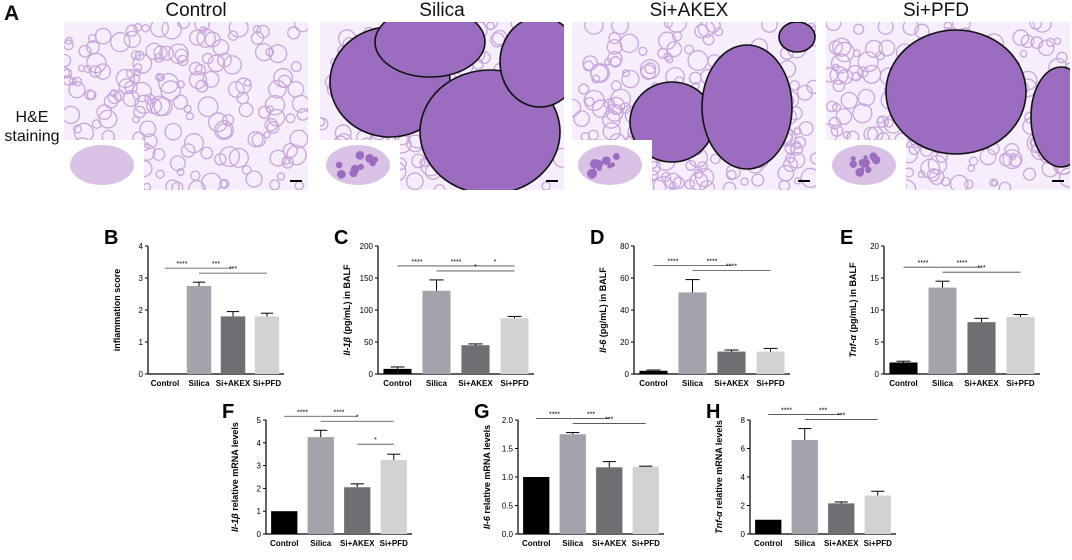 Image resolution: width=1072 pixels, height=560 pixels. Describe the element at coordinates (508, 477) in the screenshot. I see `y-tick-label: 1.0` at that location.